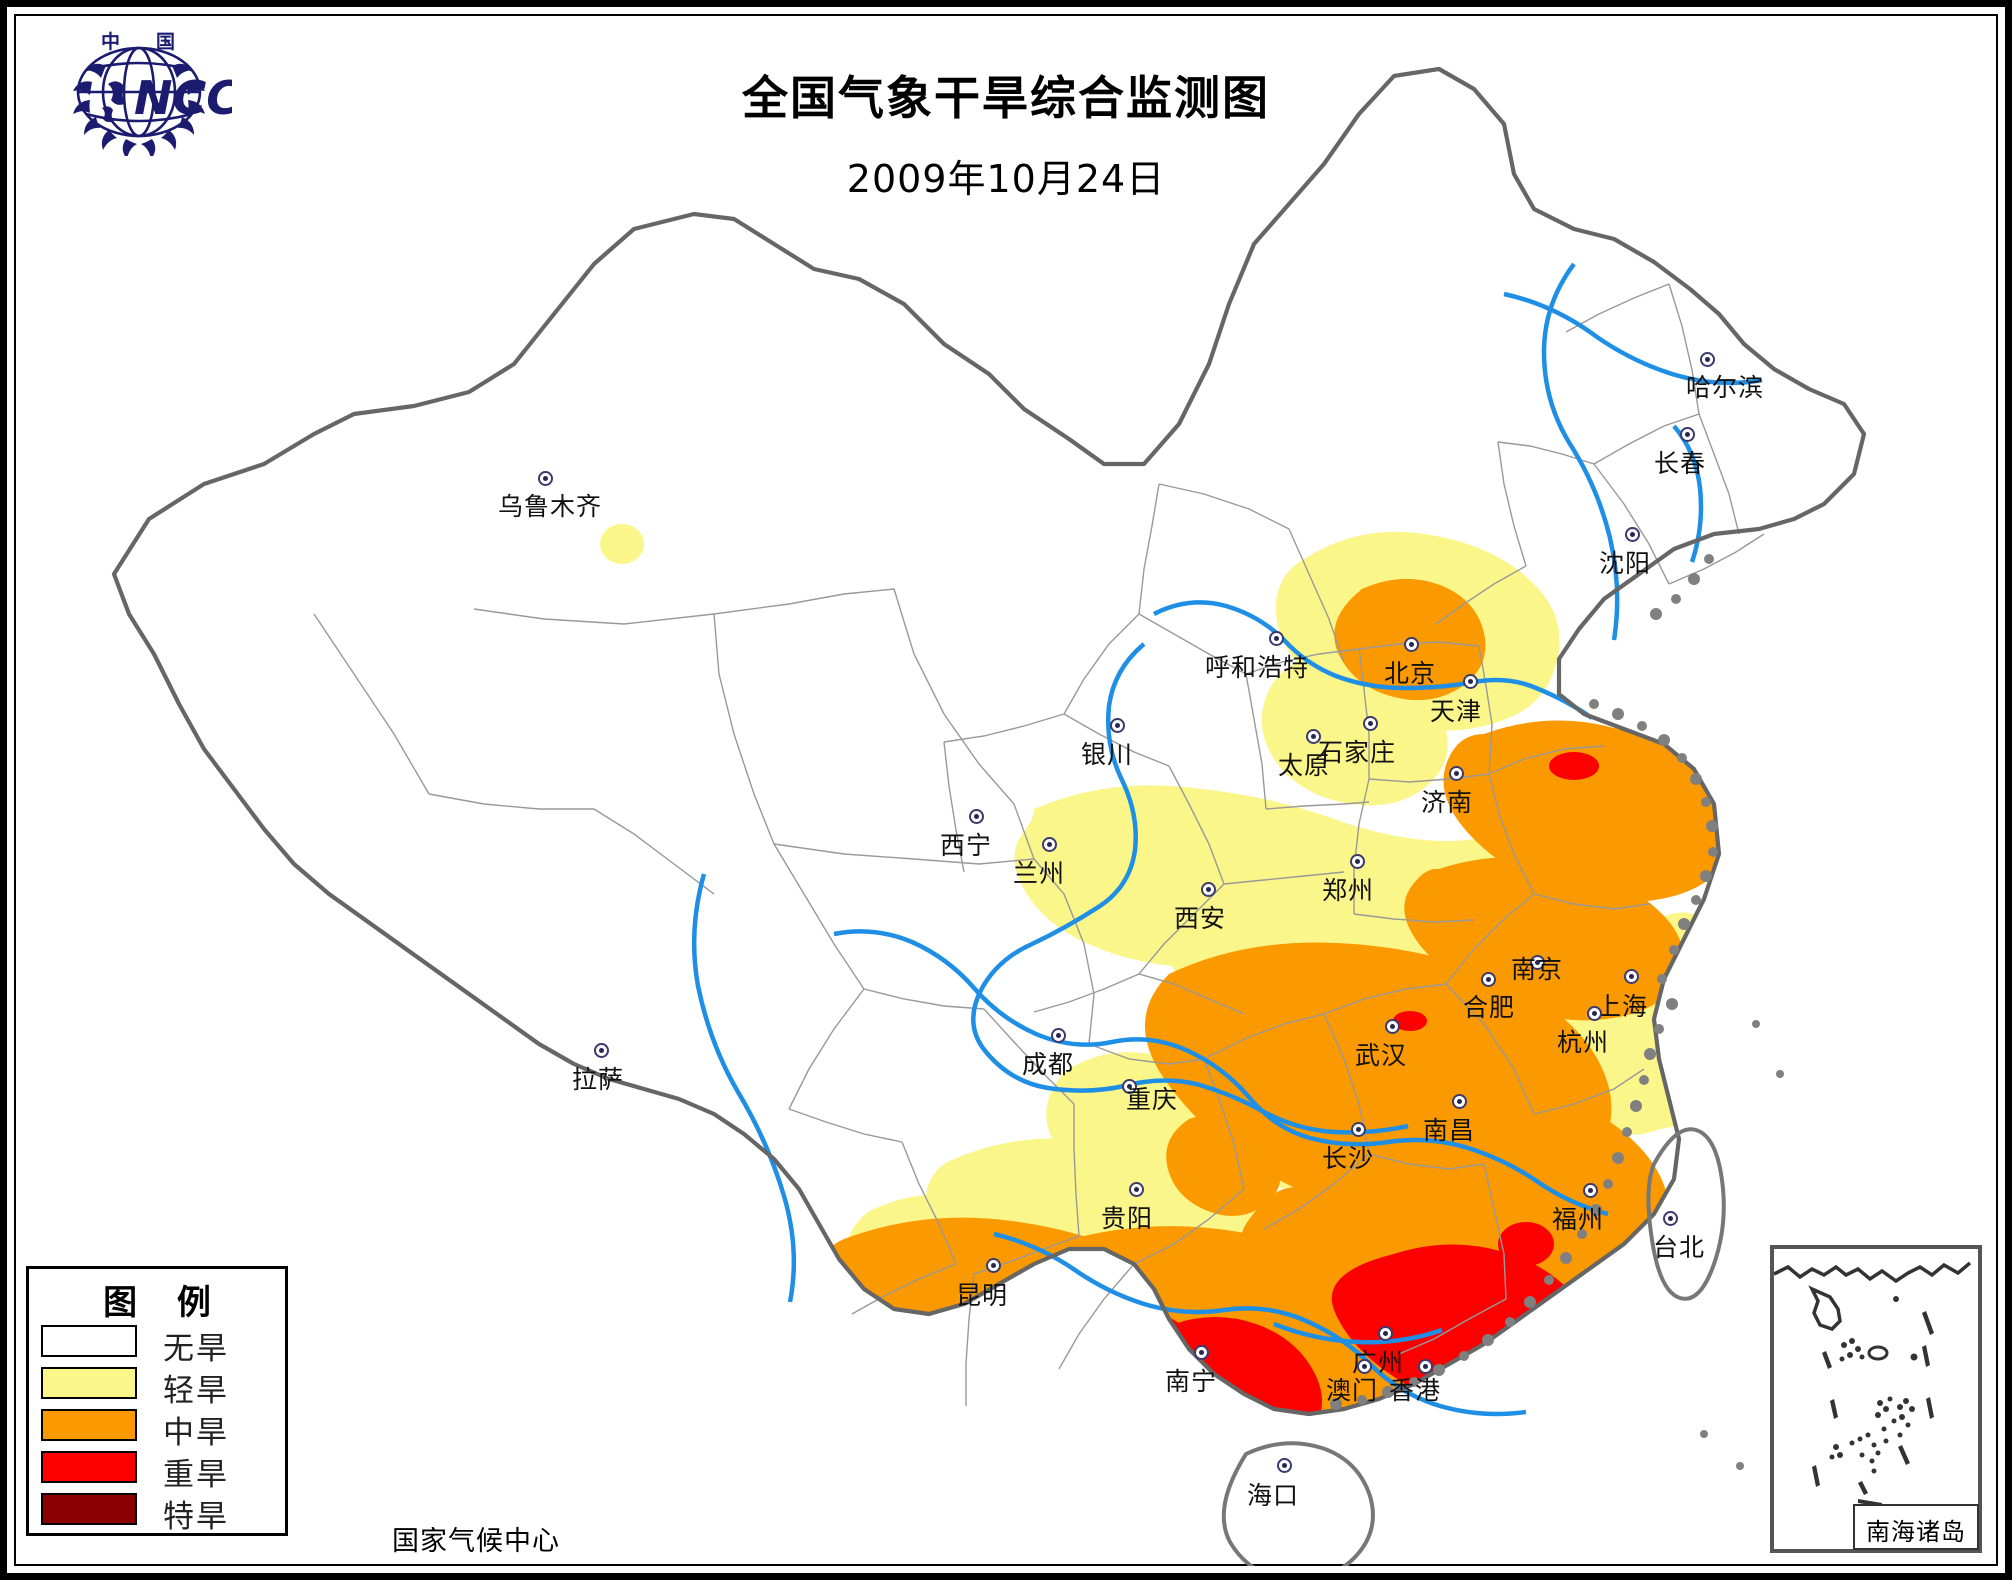 This screenshot has width=2012, height=1580. Describe the element at coordinates (160, 1514) in the screenshot. I see `legend-row: 特旱` at that location.